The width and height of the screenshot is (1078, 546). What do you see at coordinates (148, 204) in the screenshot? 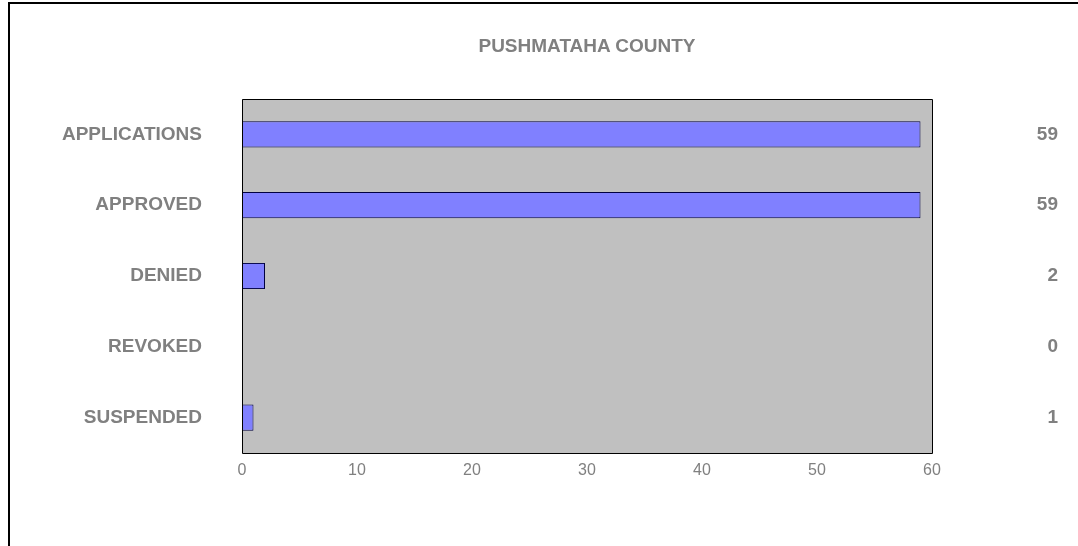
I see `y-tick-label: APPROVED` at bounding box center [148, 204].